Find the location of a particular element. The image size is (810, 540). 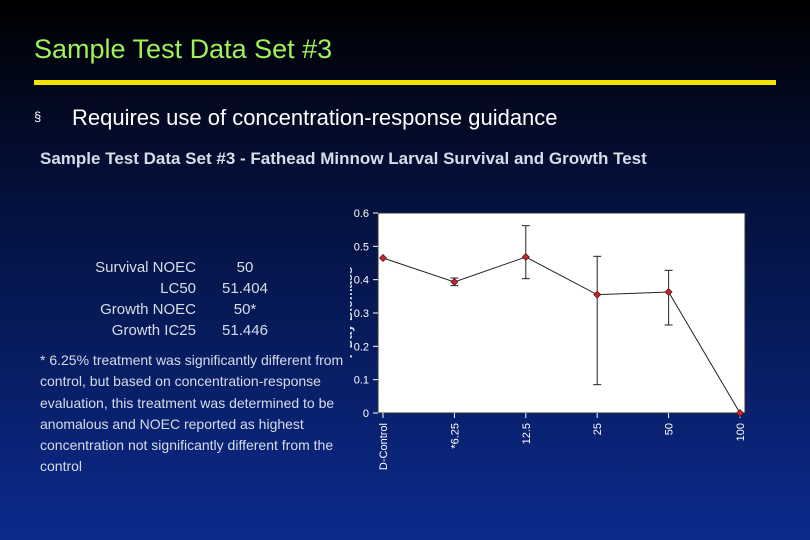

slide-title: Sample Test Data Set #3 is located at coordinates (183, 49).